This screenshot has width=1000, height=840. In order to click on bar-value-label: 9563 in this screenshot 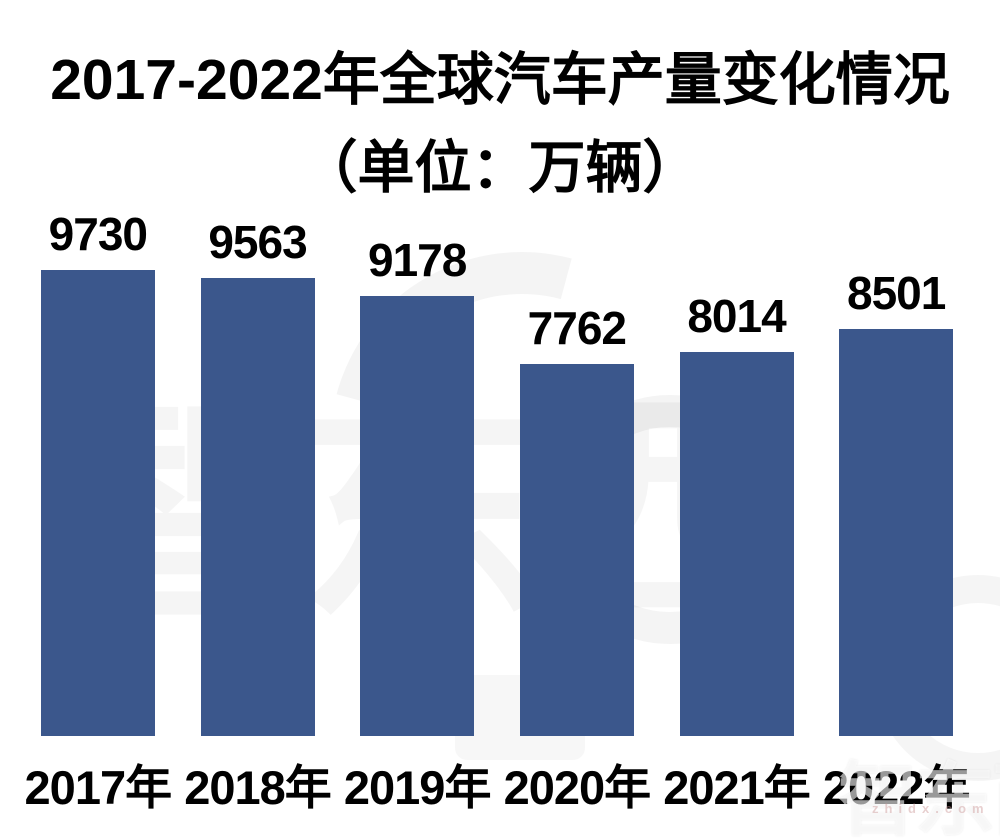, I will do `click(257, 241)`.